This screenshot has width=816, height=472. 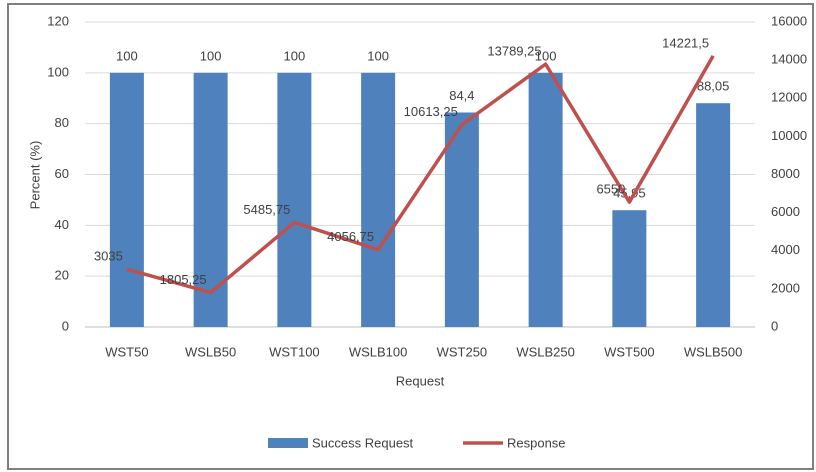 I want to click on line-value-label: 3035, so click(x=108, y=256).